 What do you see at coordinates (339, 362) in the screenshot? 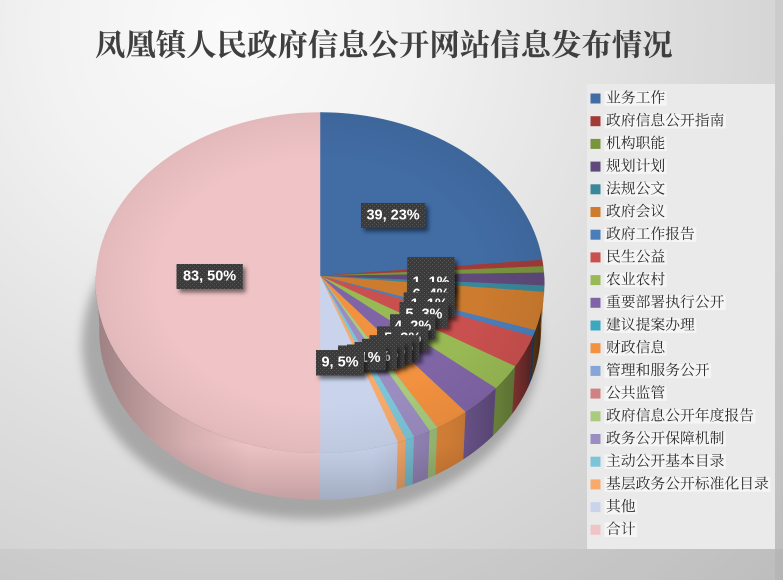
I see `svg-text: 9, 5%` at bounding box center [339, 362].